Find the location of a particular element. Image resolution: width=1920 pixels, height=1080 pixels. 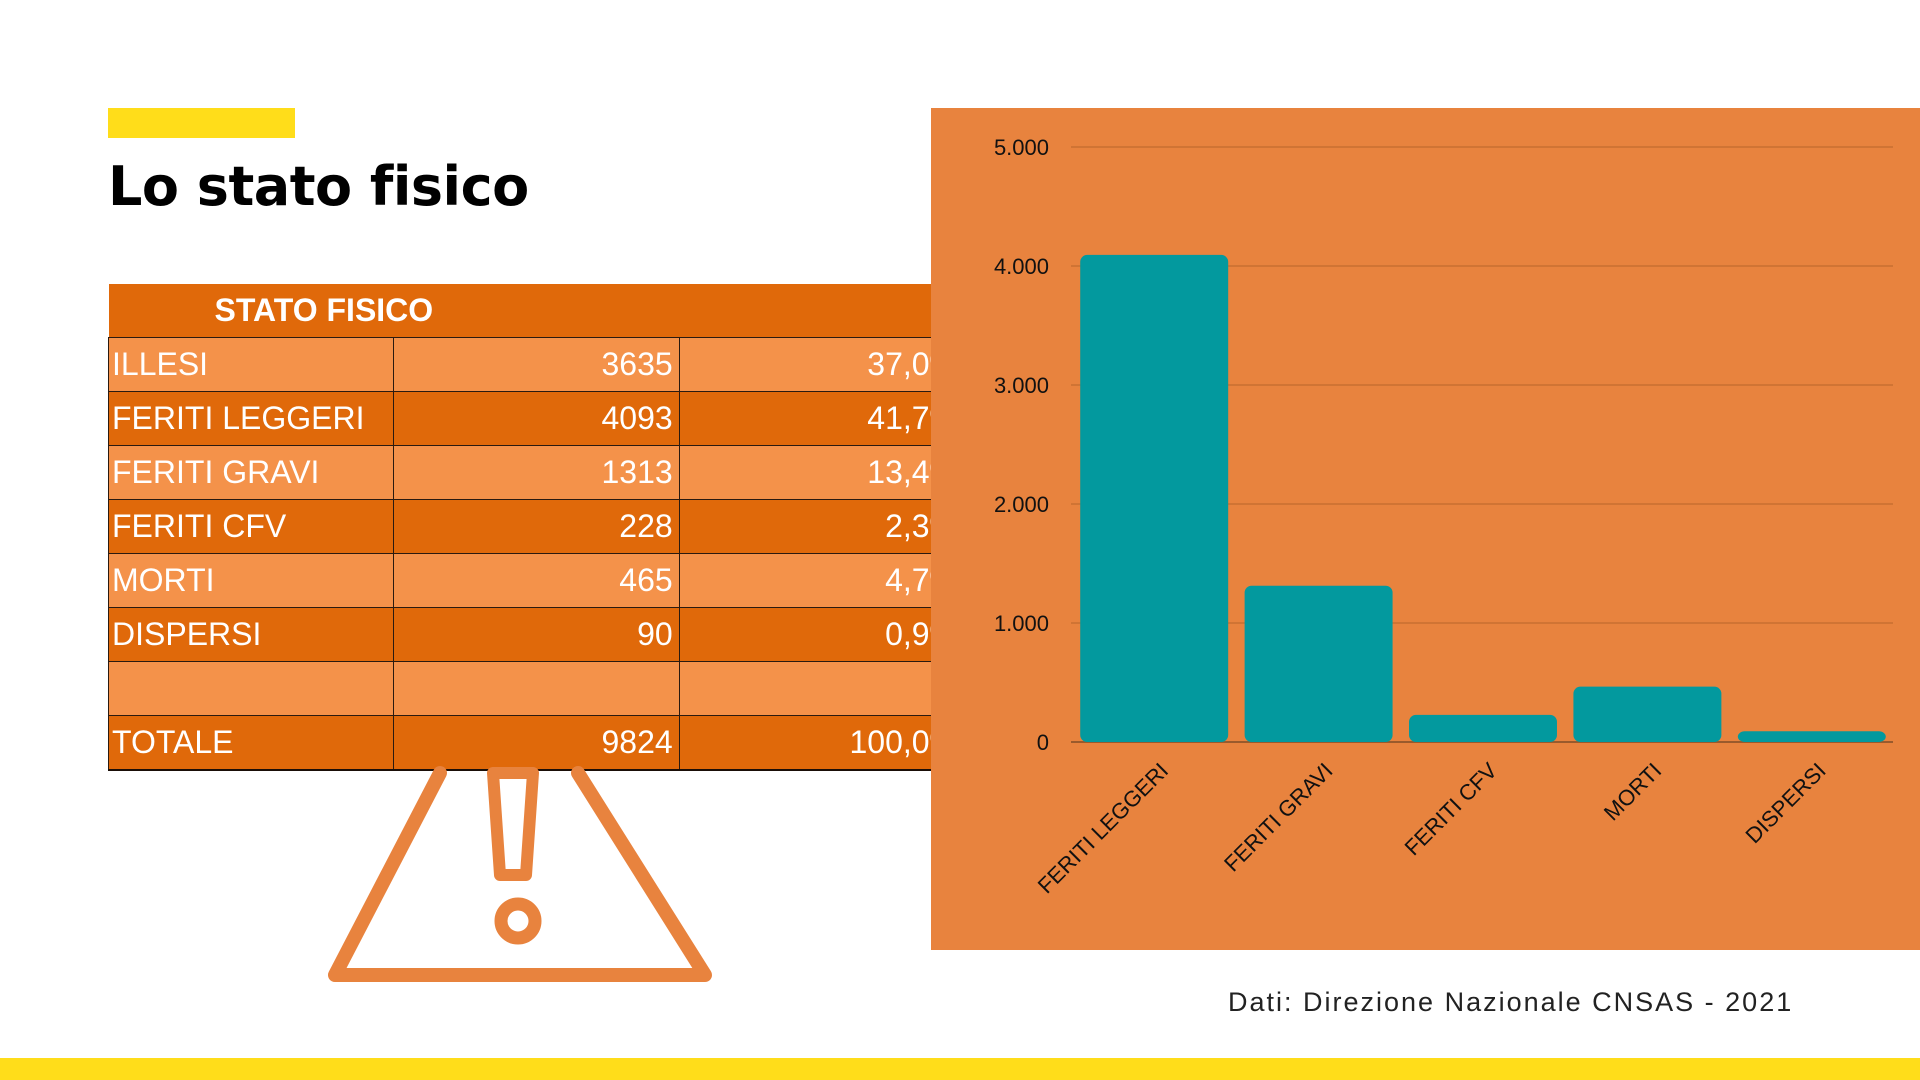

row-count is located at coordinates (536, 688).